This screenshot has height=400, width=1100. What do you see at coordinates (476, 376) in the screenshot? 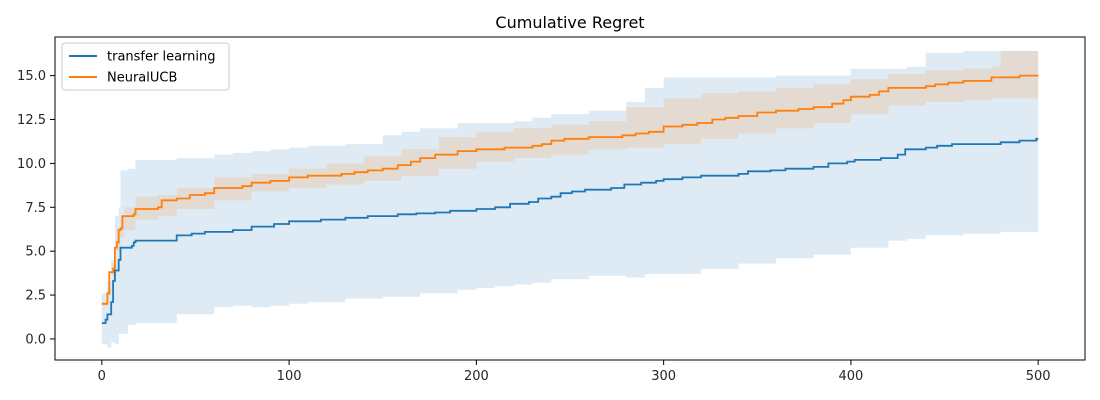
I see `x-tick-label: 200` at bounding box center [476, 376].